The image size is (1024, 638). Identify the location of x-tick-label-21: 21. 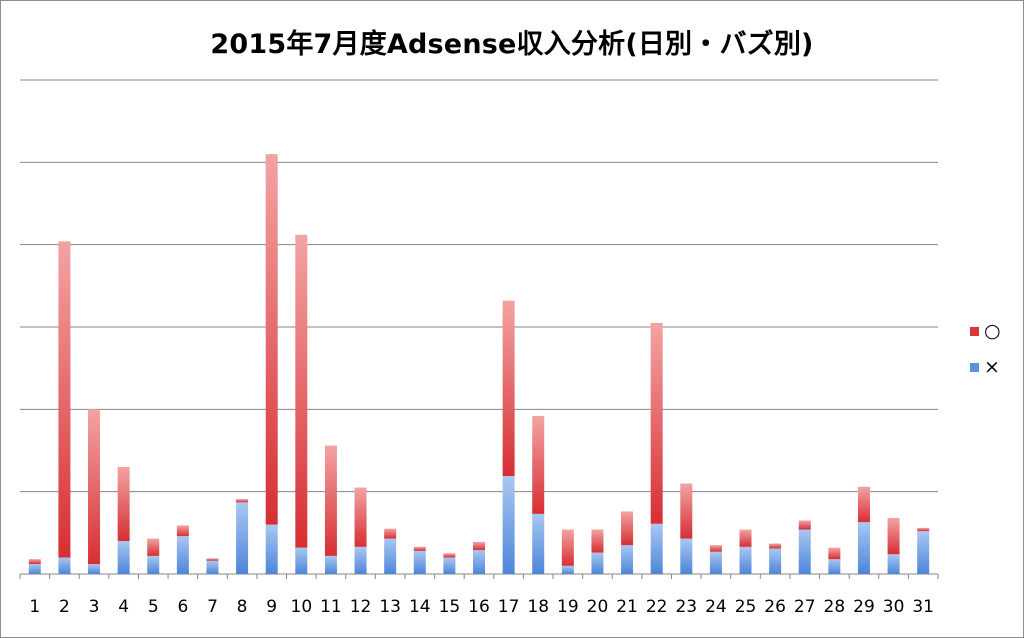
(627, 607).